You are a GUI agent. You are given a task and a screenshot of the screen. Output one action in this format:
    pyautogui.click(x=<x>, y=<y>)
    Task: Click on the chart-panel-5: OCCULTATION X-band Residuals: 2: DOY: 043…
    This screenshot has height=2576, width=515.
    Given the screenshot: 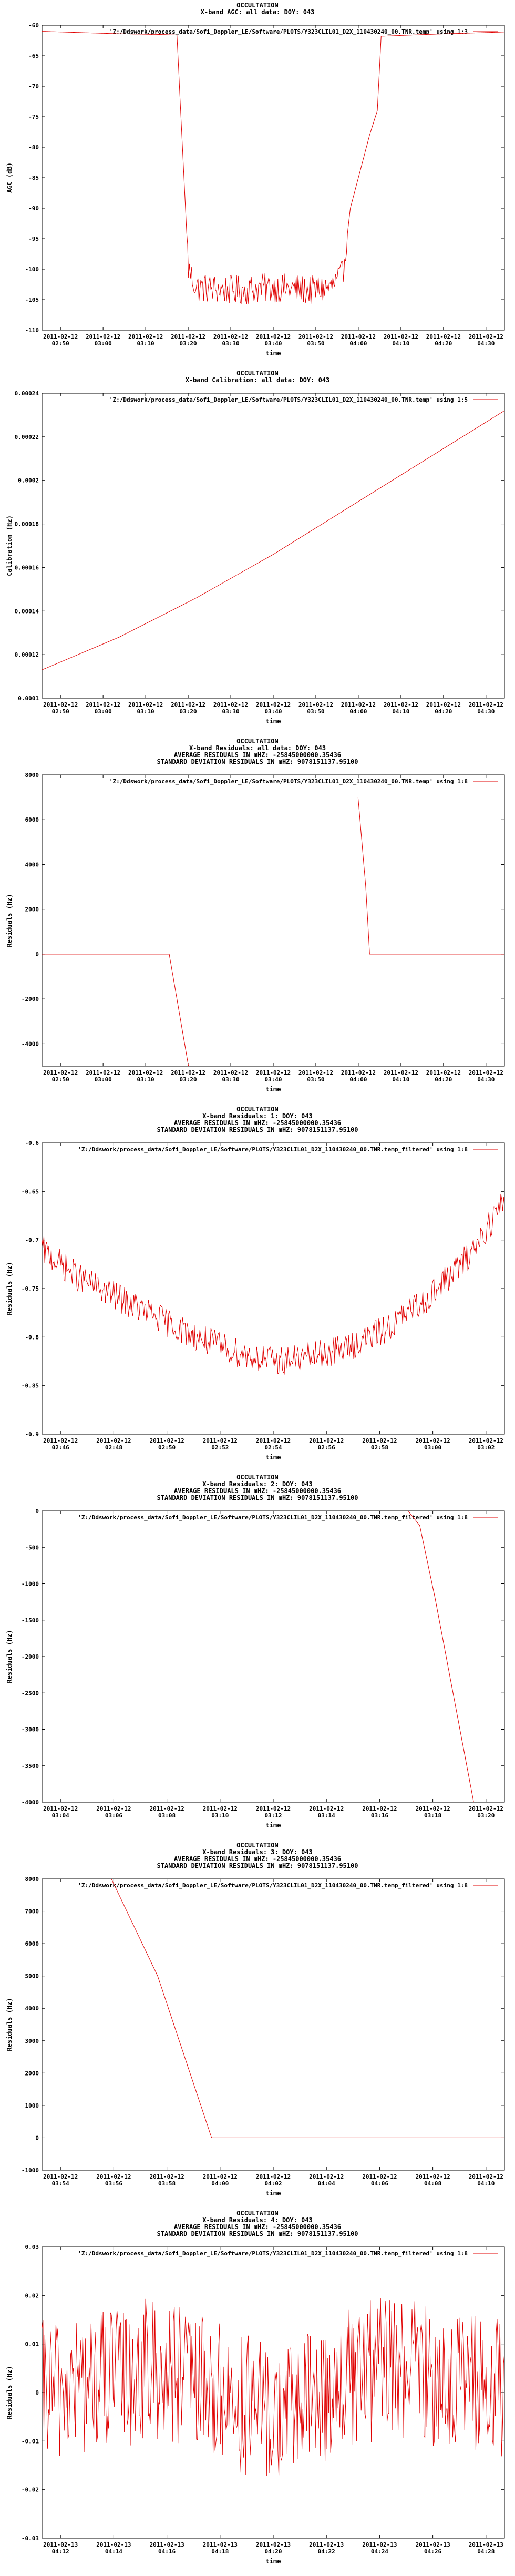 What is the action you would take?
    pyautogui.click(x=257, y=1656)
    